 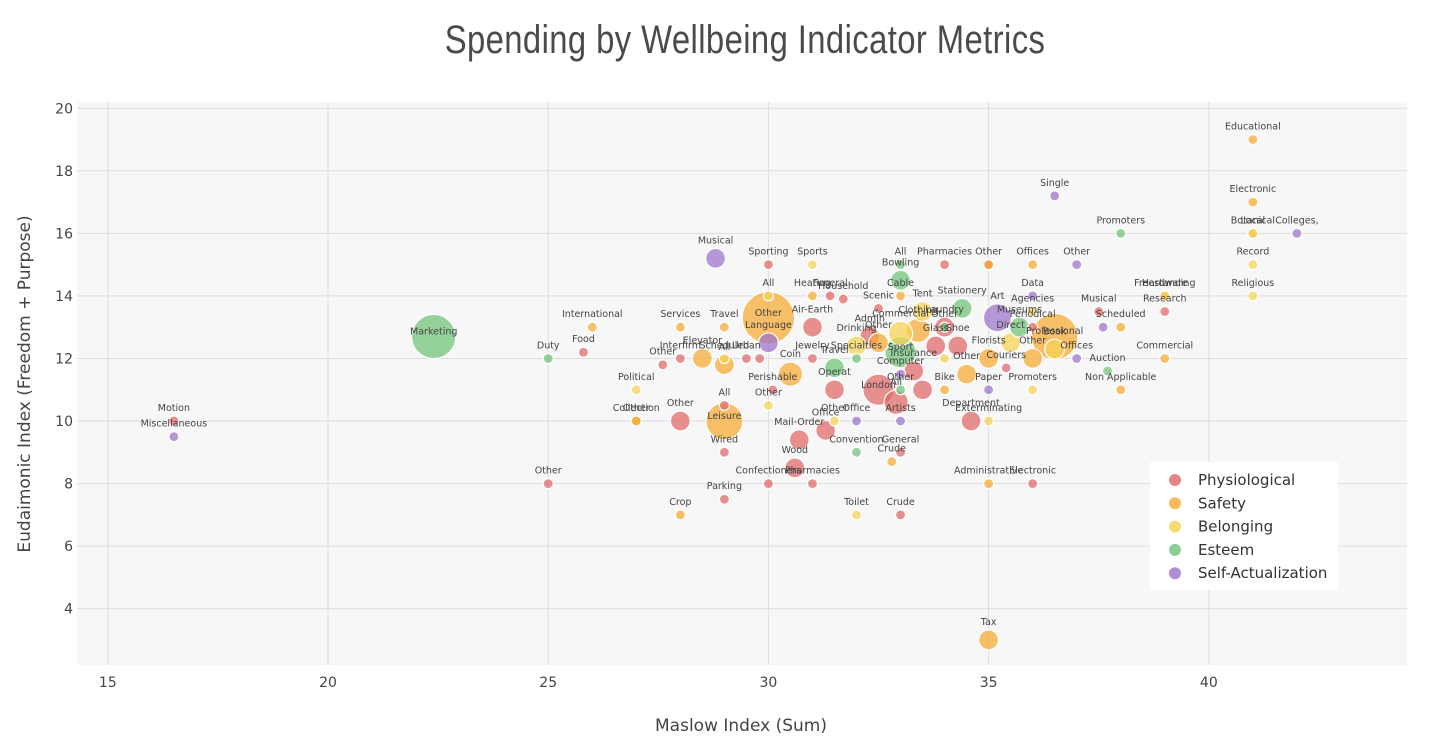 What do you see at coordinates (1262, 573) in the screenshot?
I see `legend-label: Self-Actualization` at bounding box center [1262, 573].